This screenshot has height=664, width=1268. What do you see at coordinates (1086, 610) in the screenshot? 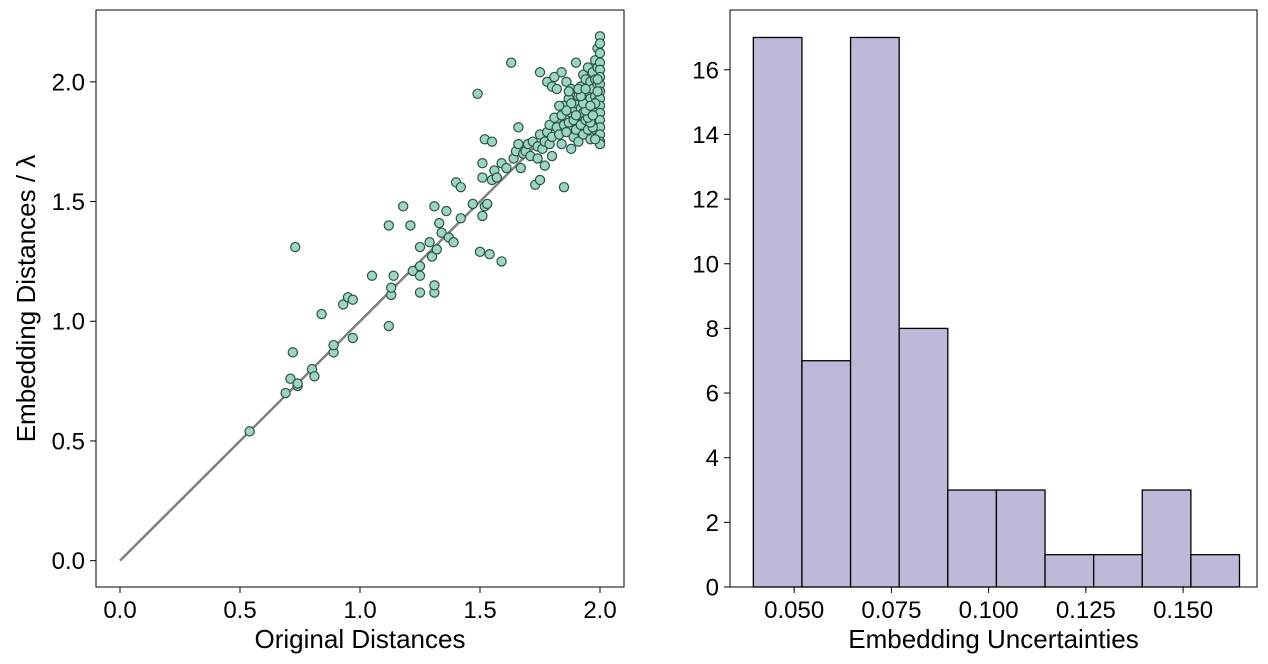
I see `x-tick-label: 0.125` at bounding box center [1086, 610].